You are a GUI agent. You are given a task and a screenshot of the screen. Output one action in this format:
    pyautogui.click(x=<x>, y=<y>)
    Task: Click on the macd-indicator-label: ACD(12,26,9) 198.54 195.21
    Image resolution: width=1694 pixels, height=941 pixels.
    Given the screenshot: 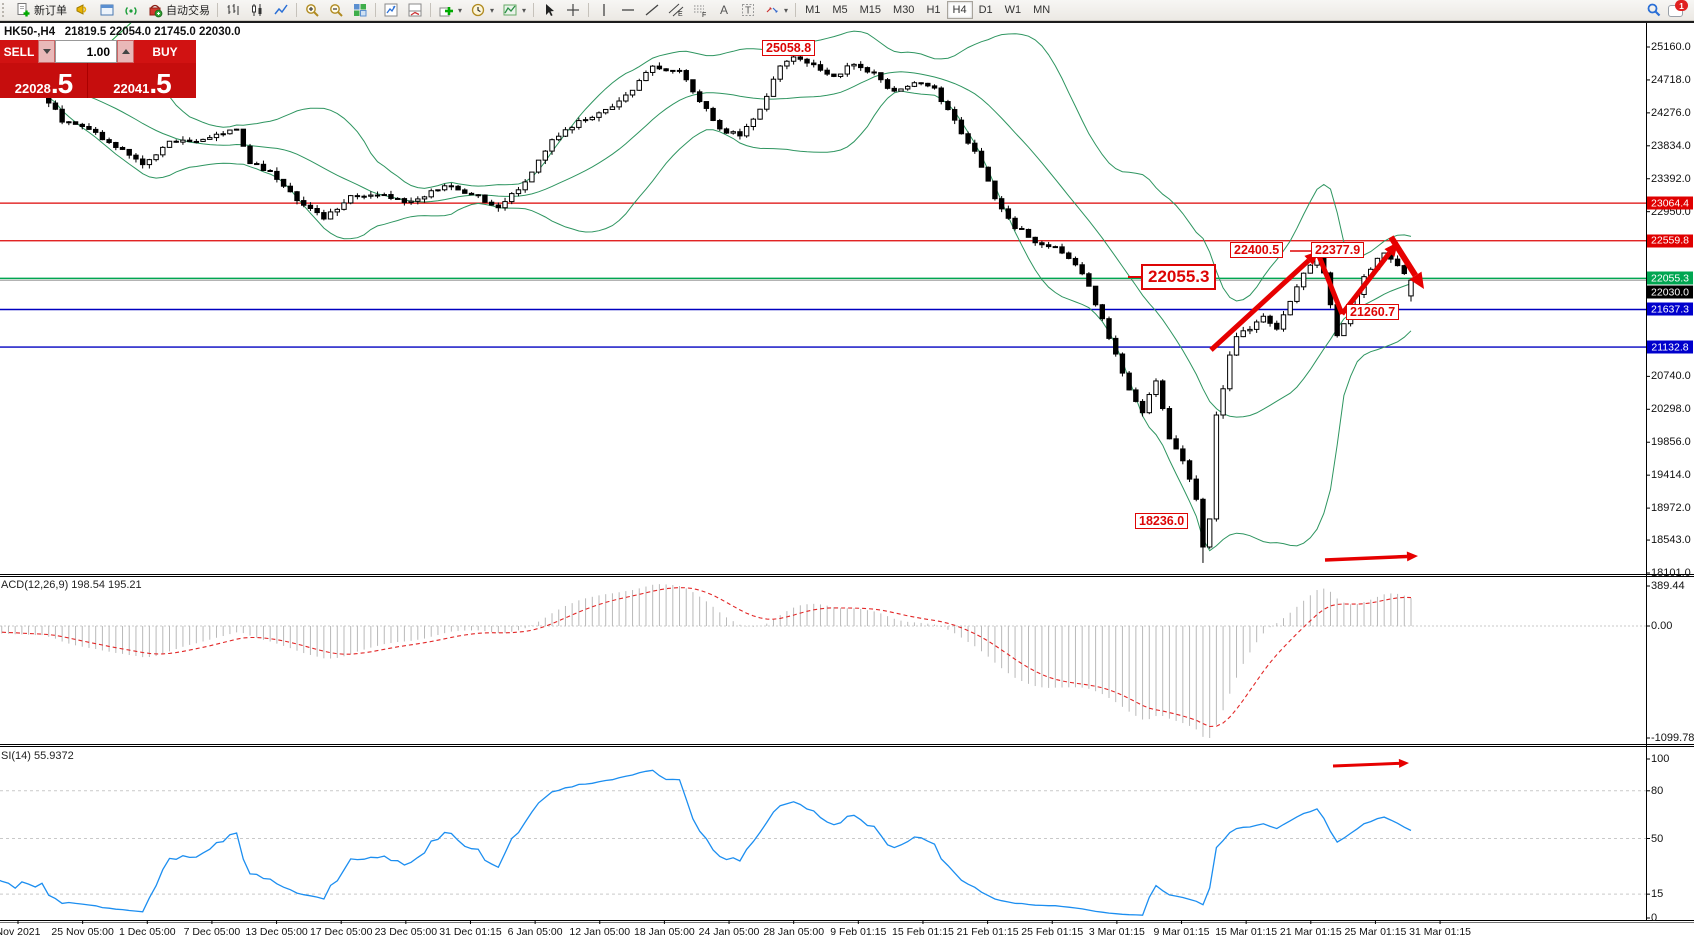 What is the action you would take?
    pyautogui.click(x=71, y=585)
    